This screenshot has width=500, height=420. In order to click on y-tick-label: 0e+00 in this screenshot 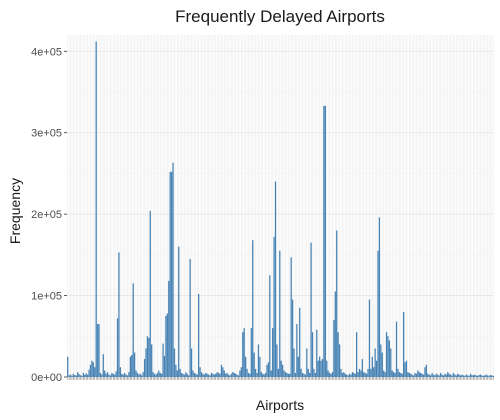, I will do `click(46, 378)`.